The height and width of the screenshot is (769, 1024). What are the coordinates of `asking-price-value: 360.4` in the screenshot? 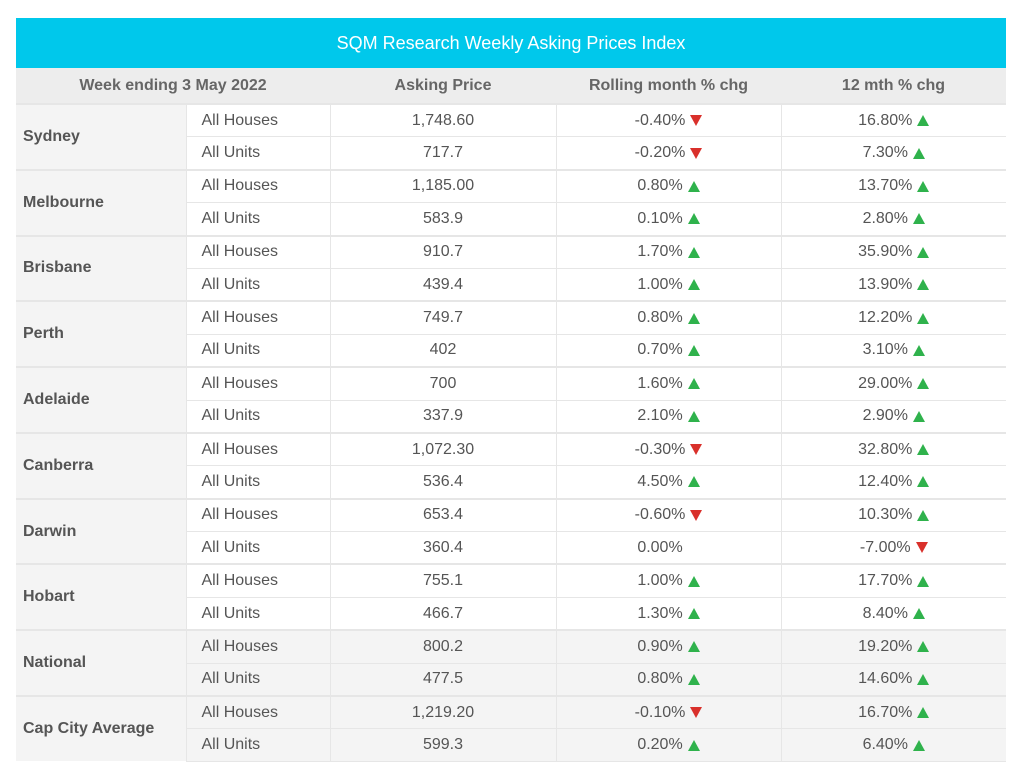 It's located at (442, 548).